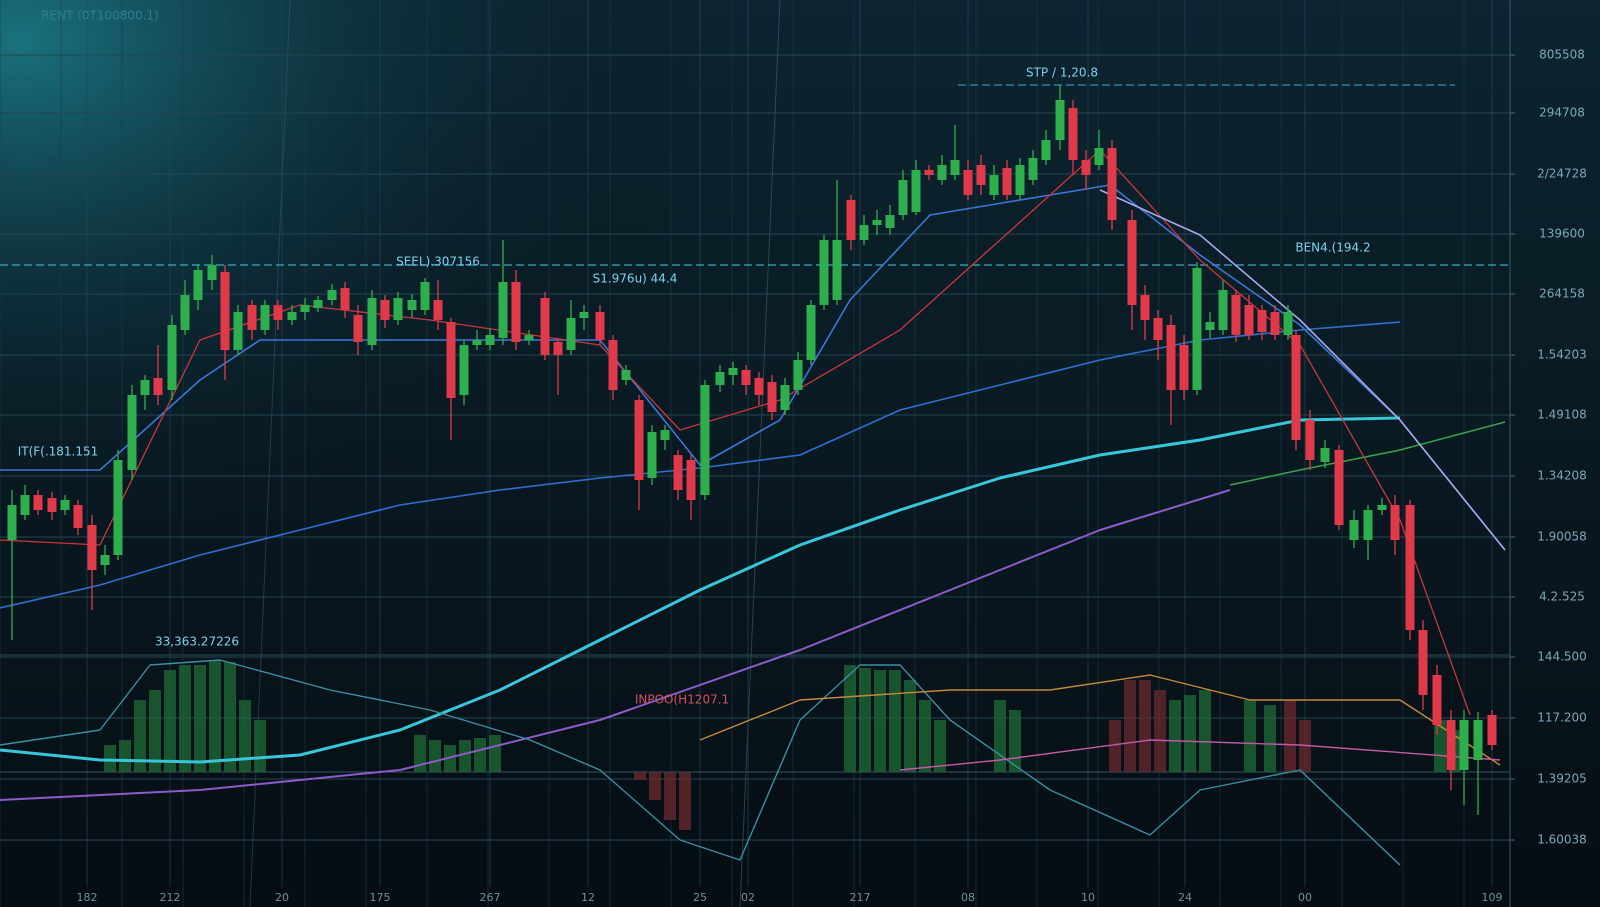 The image size is (1600, 907). What do you see at coordinates (1332, 248) in the screenshot?
I see `annotation: BEN4.(194.2` at bounding box center [1332, 248].